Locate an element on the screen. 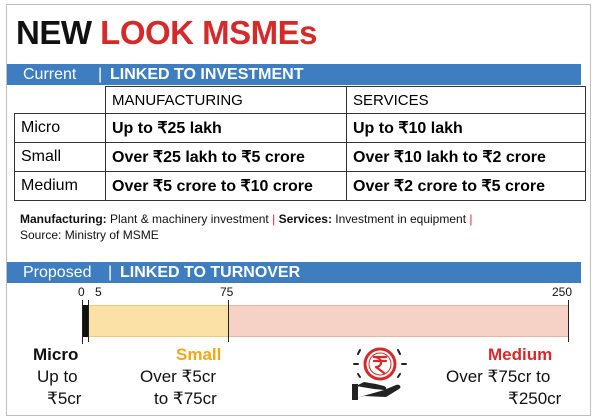 The width and height of the screenshot is (600, 420). row-manufacturing: Up to ₹25 lakh is located at coordinates (226, 128).